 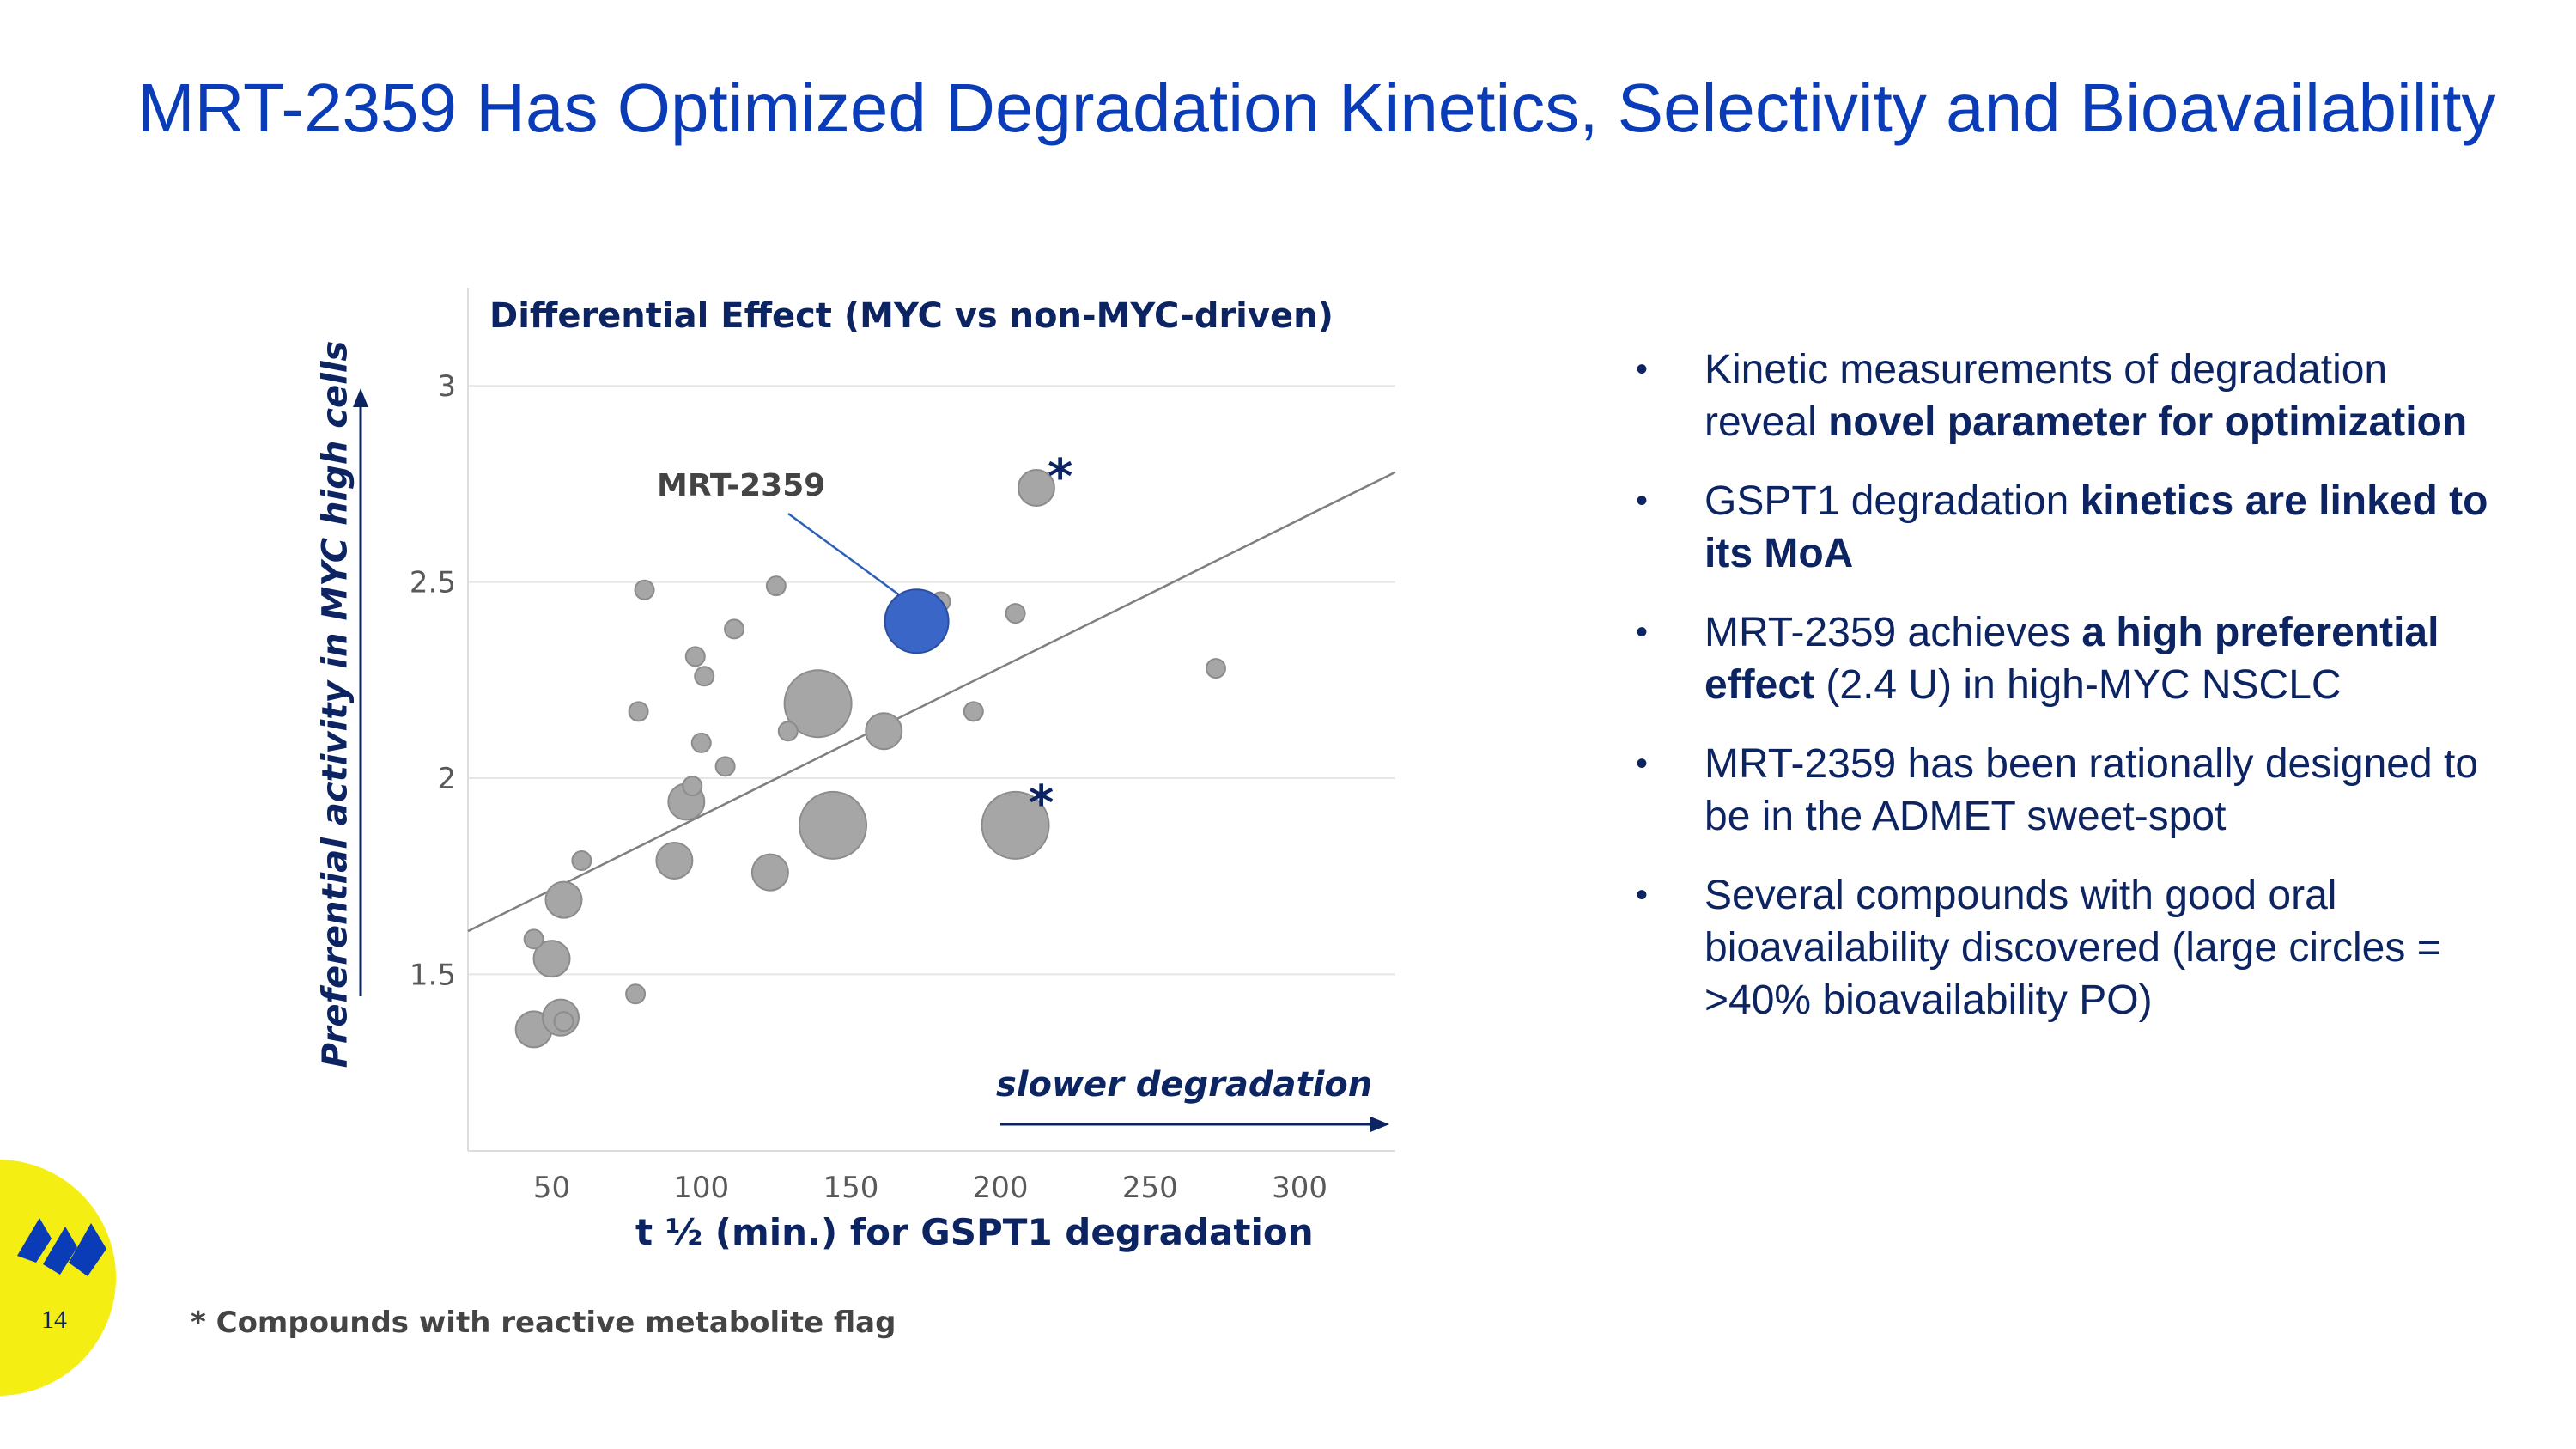 What do you see at coordinates (1299, 1188) in the screenshot?
I see `x-tick-label: 300` at bounding box center [1299, 1188].